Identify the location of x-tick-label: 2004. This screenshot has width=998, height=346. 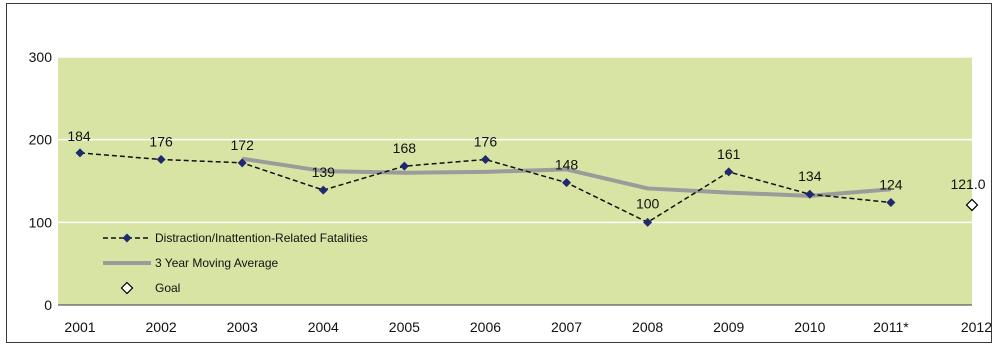
(323, 327).